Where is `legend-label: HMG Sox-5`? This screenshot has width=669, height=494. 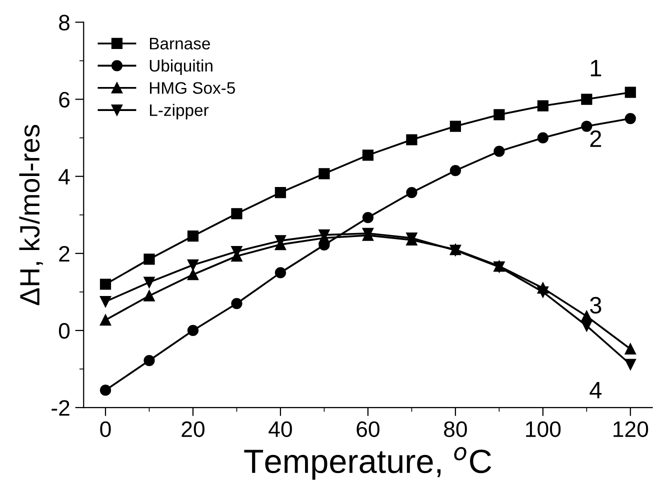
legend-label: HMG Sox-5 is located at coordinates (192, 88).